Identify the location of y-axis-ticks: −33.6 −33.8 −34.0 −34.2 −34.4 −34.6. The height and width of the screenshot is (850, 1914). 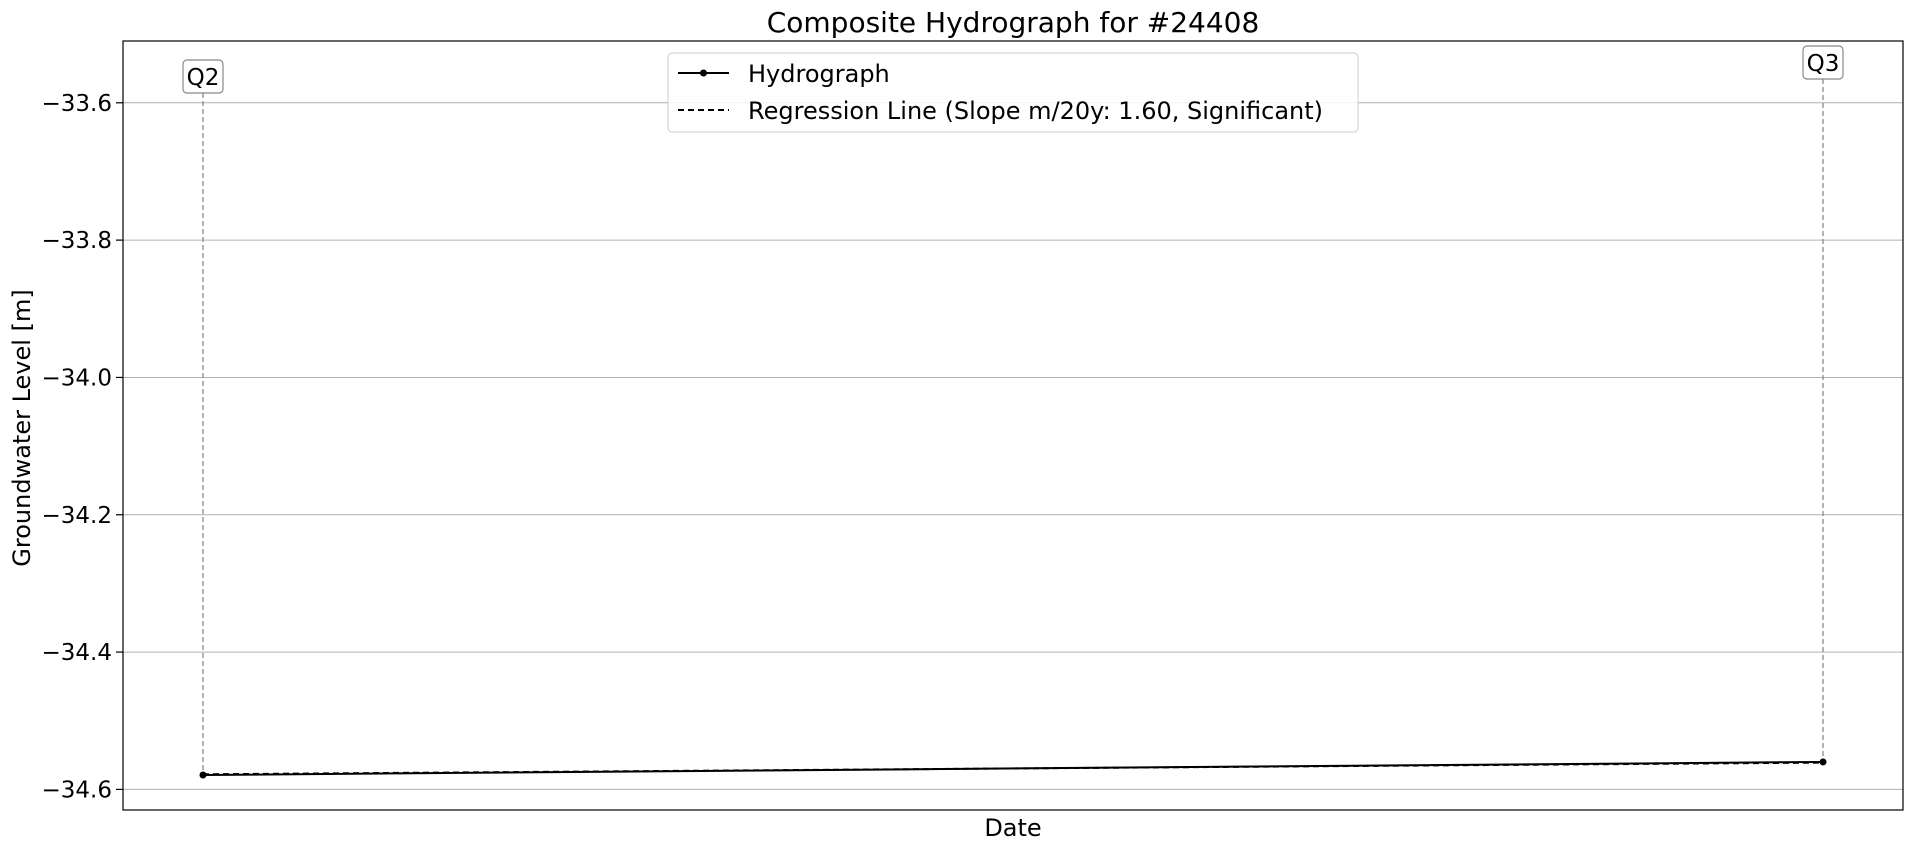
(82, 447).